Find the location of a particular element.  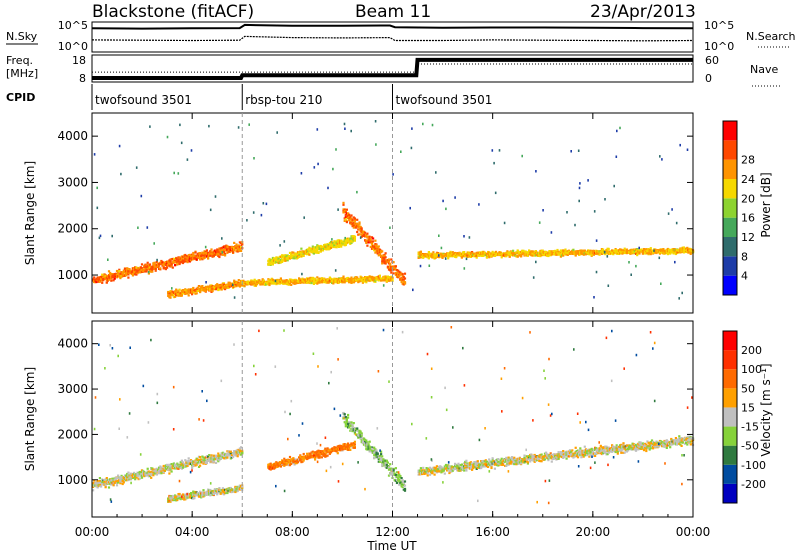

freq-panel: Freq. [MHz] 18 8 60 0 Nave is located at coordinates (394, 70).